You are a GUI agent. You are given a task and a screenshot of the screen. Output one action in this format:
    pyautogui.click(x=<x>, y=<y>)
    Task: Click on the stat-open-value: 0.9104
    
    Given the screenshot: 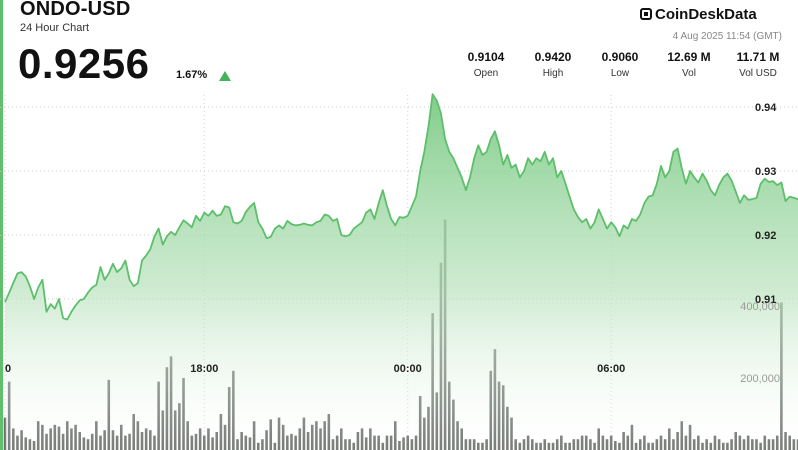 What is the action you would take?
    pyautogui.click(x=486, y=57)
    